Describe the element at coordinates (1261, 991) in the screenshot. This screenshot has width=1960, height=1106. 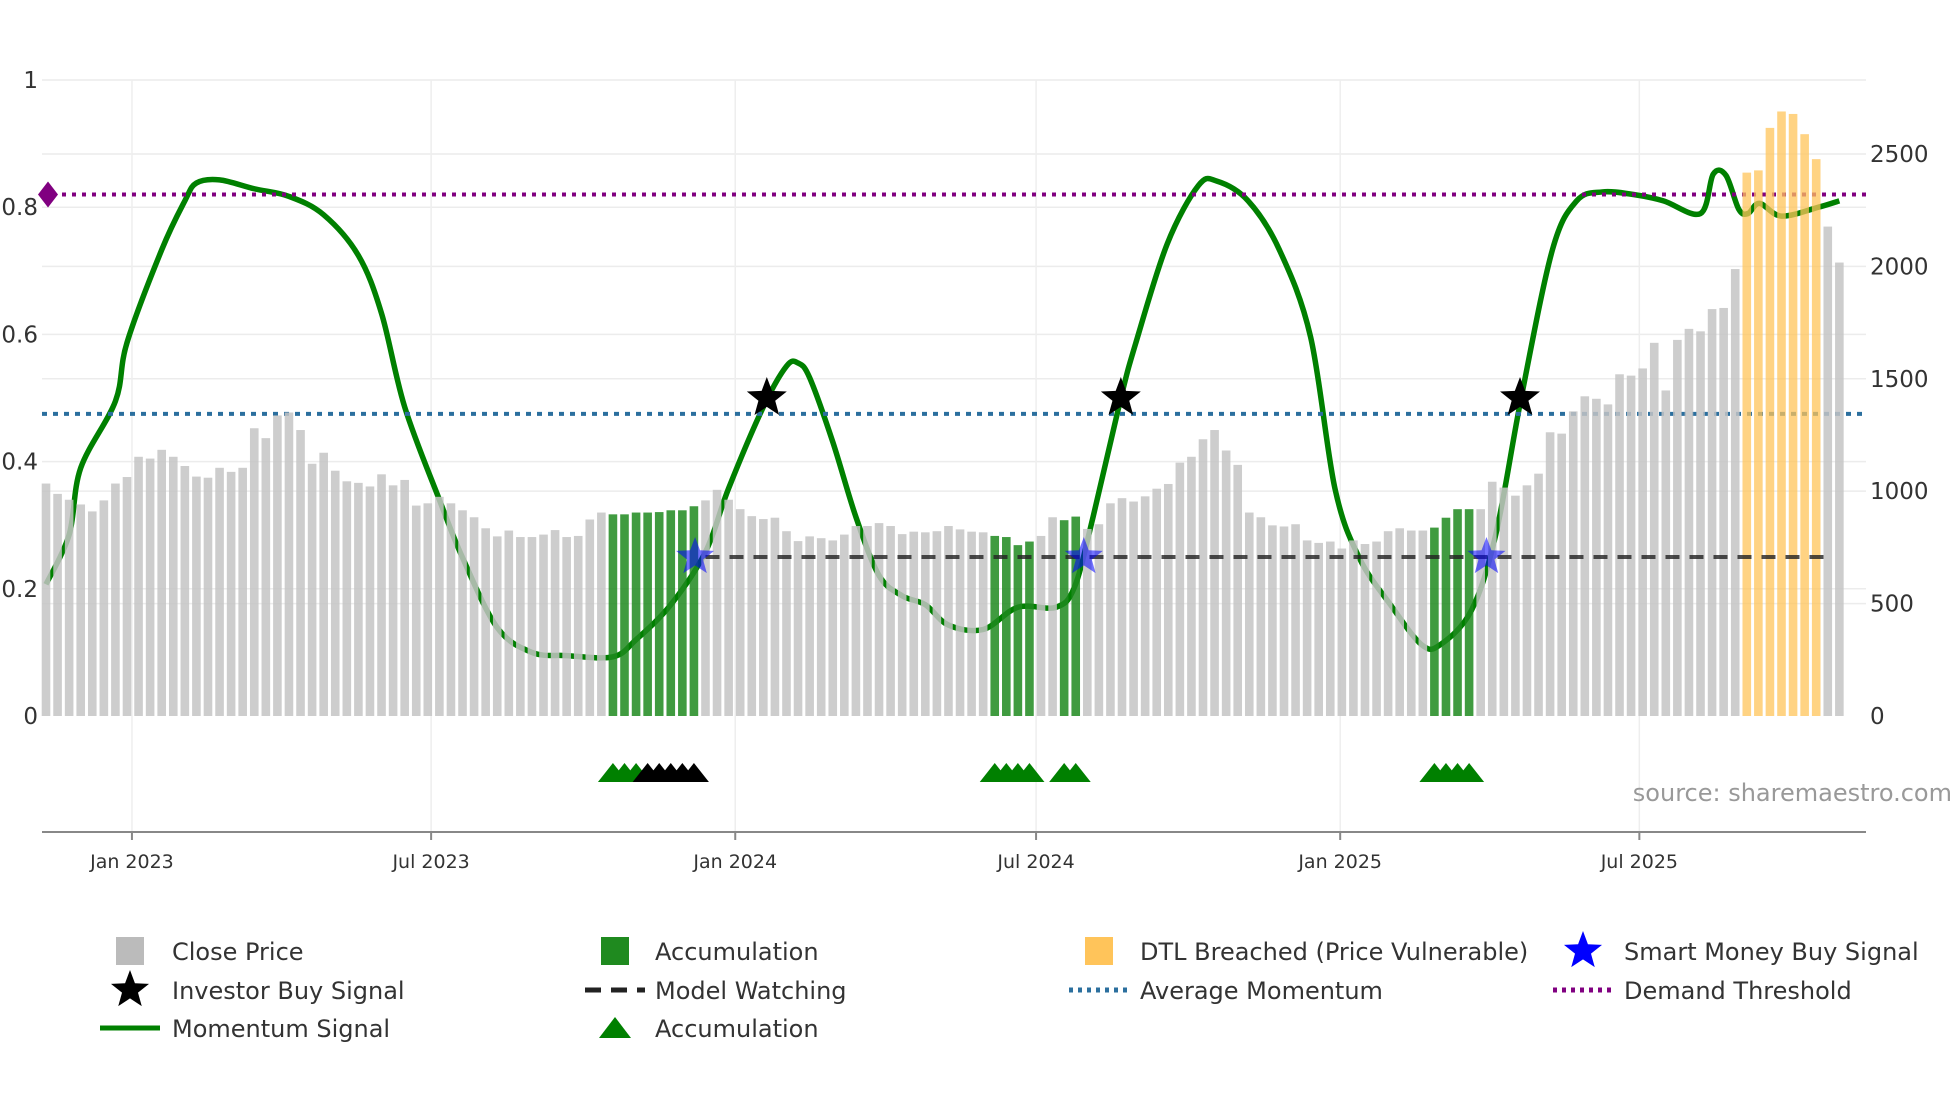
I see `legend-label: Average Momentum` at that location.